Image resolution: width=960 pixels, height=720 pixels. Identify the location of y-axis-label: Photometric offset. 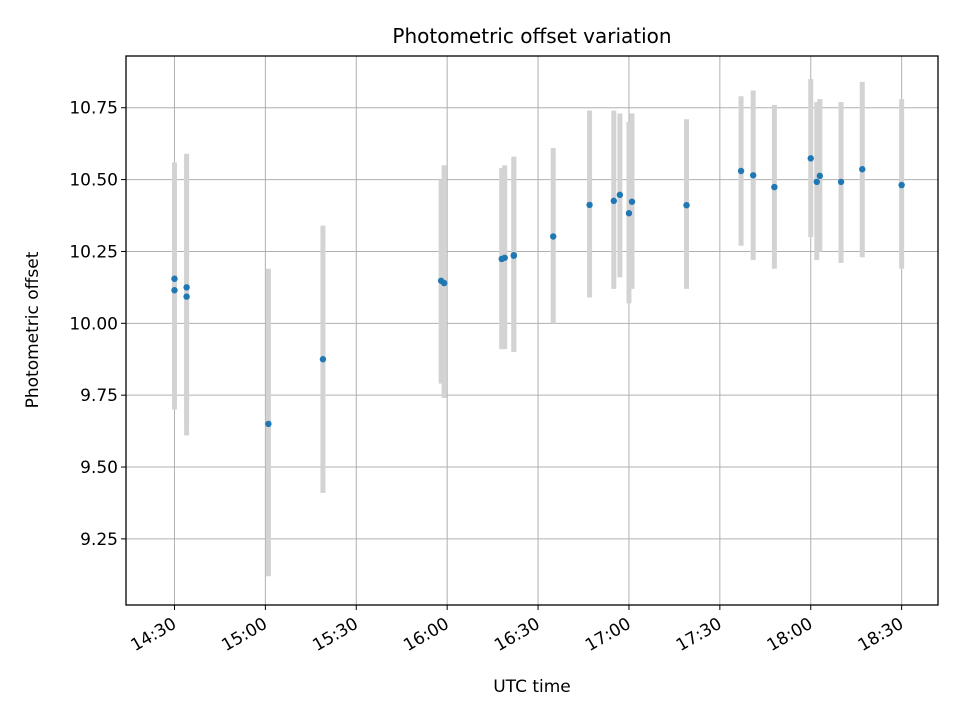
(33, 329).